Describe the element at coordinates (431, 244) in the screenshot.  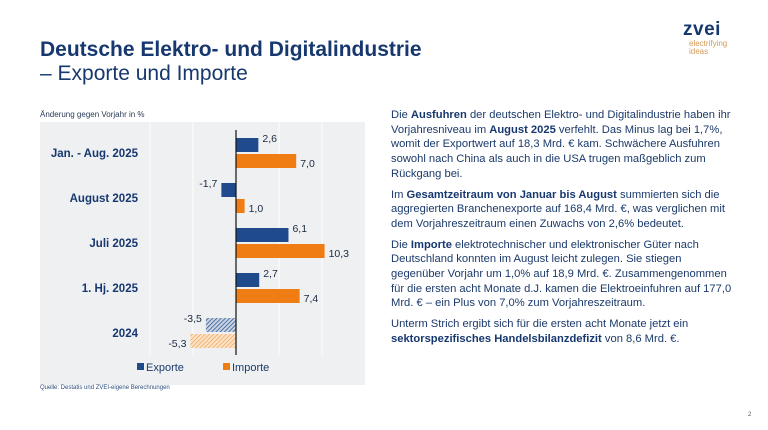
I see `emphasis-text: Importe` at that location.